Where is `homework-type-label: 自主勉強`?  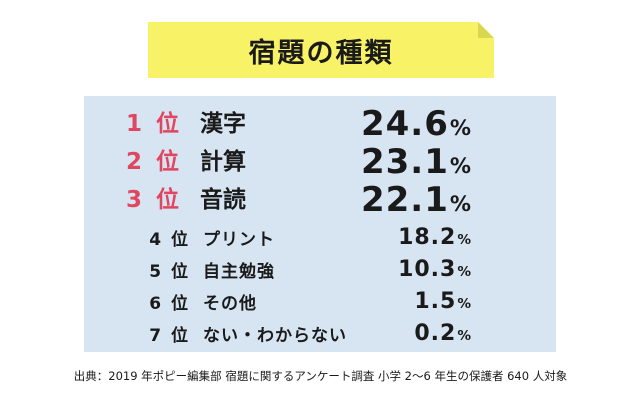
homework-type-label: 自主勉強 is located at coordinates (239, 272).